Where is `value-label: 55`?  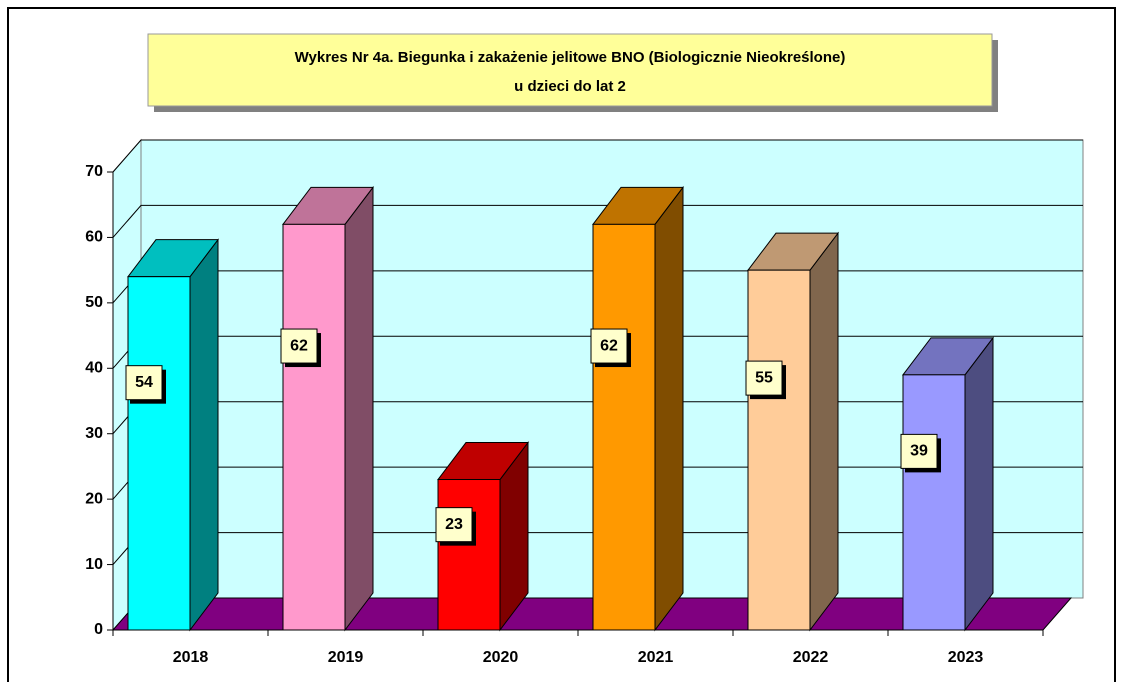 value-label: 55 is located at coordinates (764, 377).